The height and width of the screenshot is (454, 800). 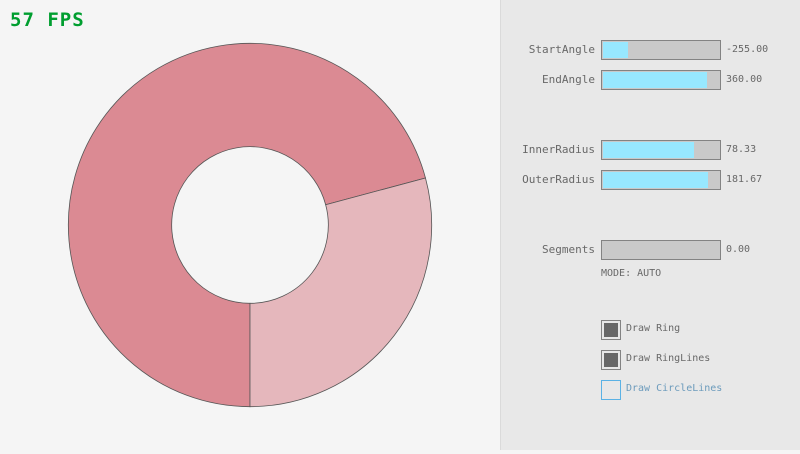 I want to click on inner-radius-label: InnerRadius, so click(x=558, y=149).